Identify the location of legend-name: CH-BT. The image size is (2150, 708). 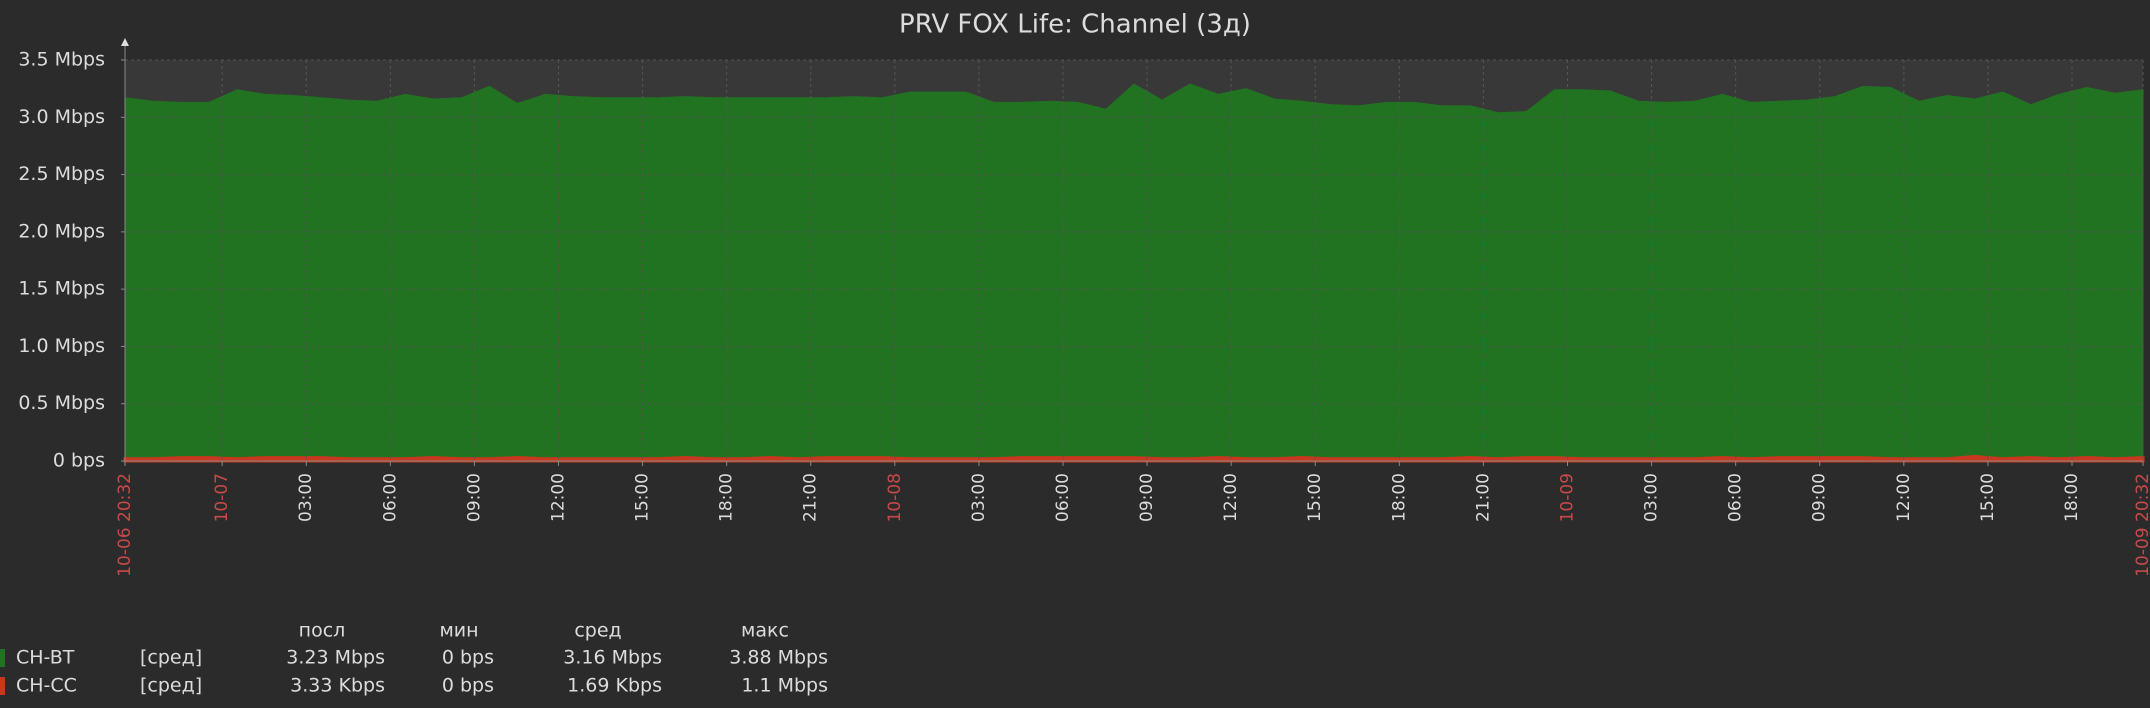
(45, 658).